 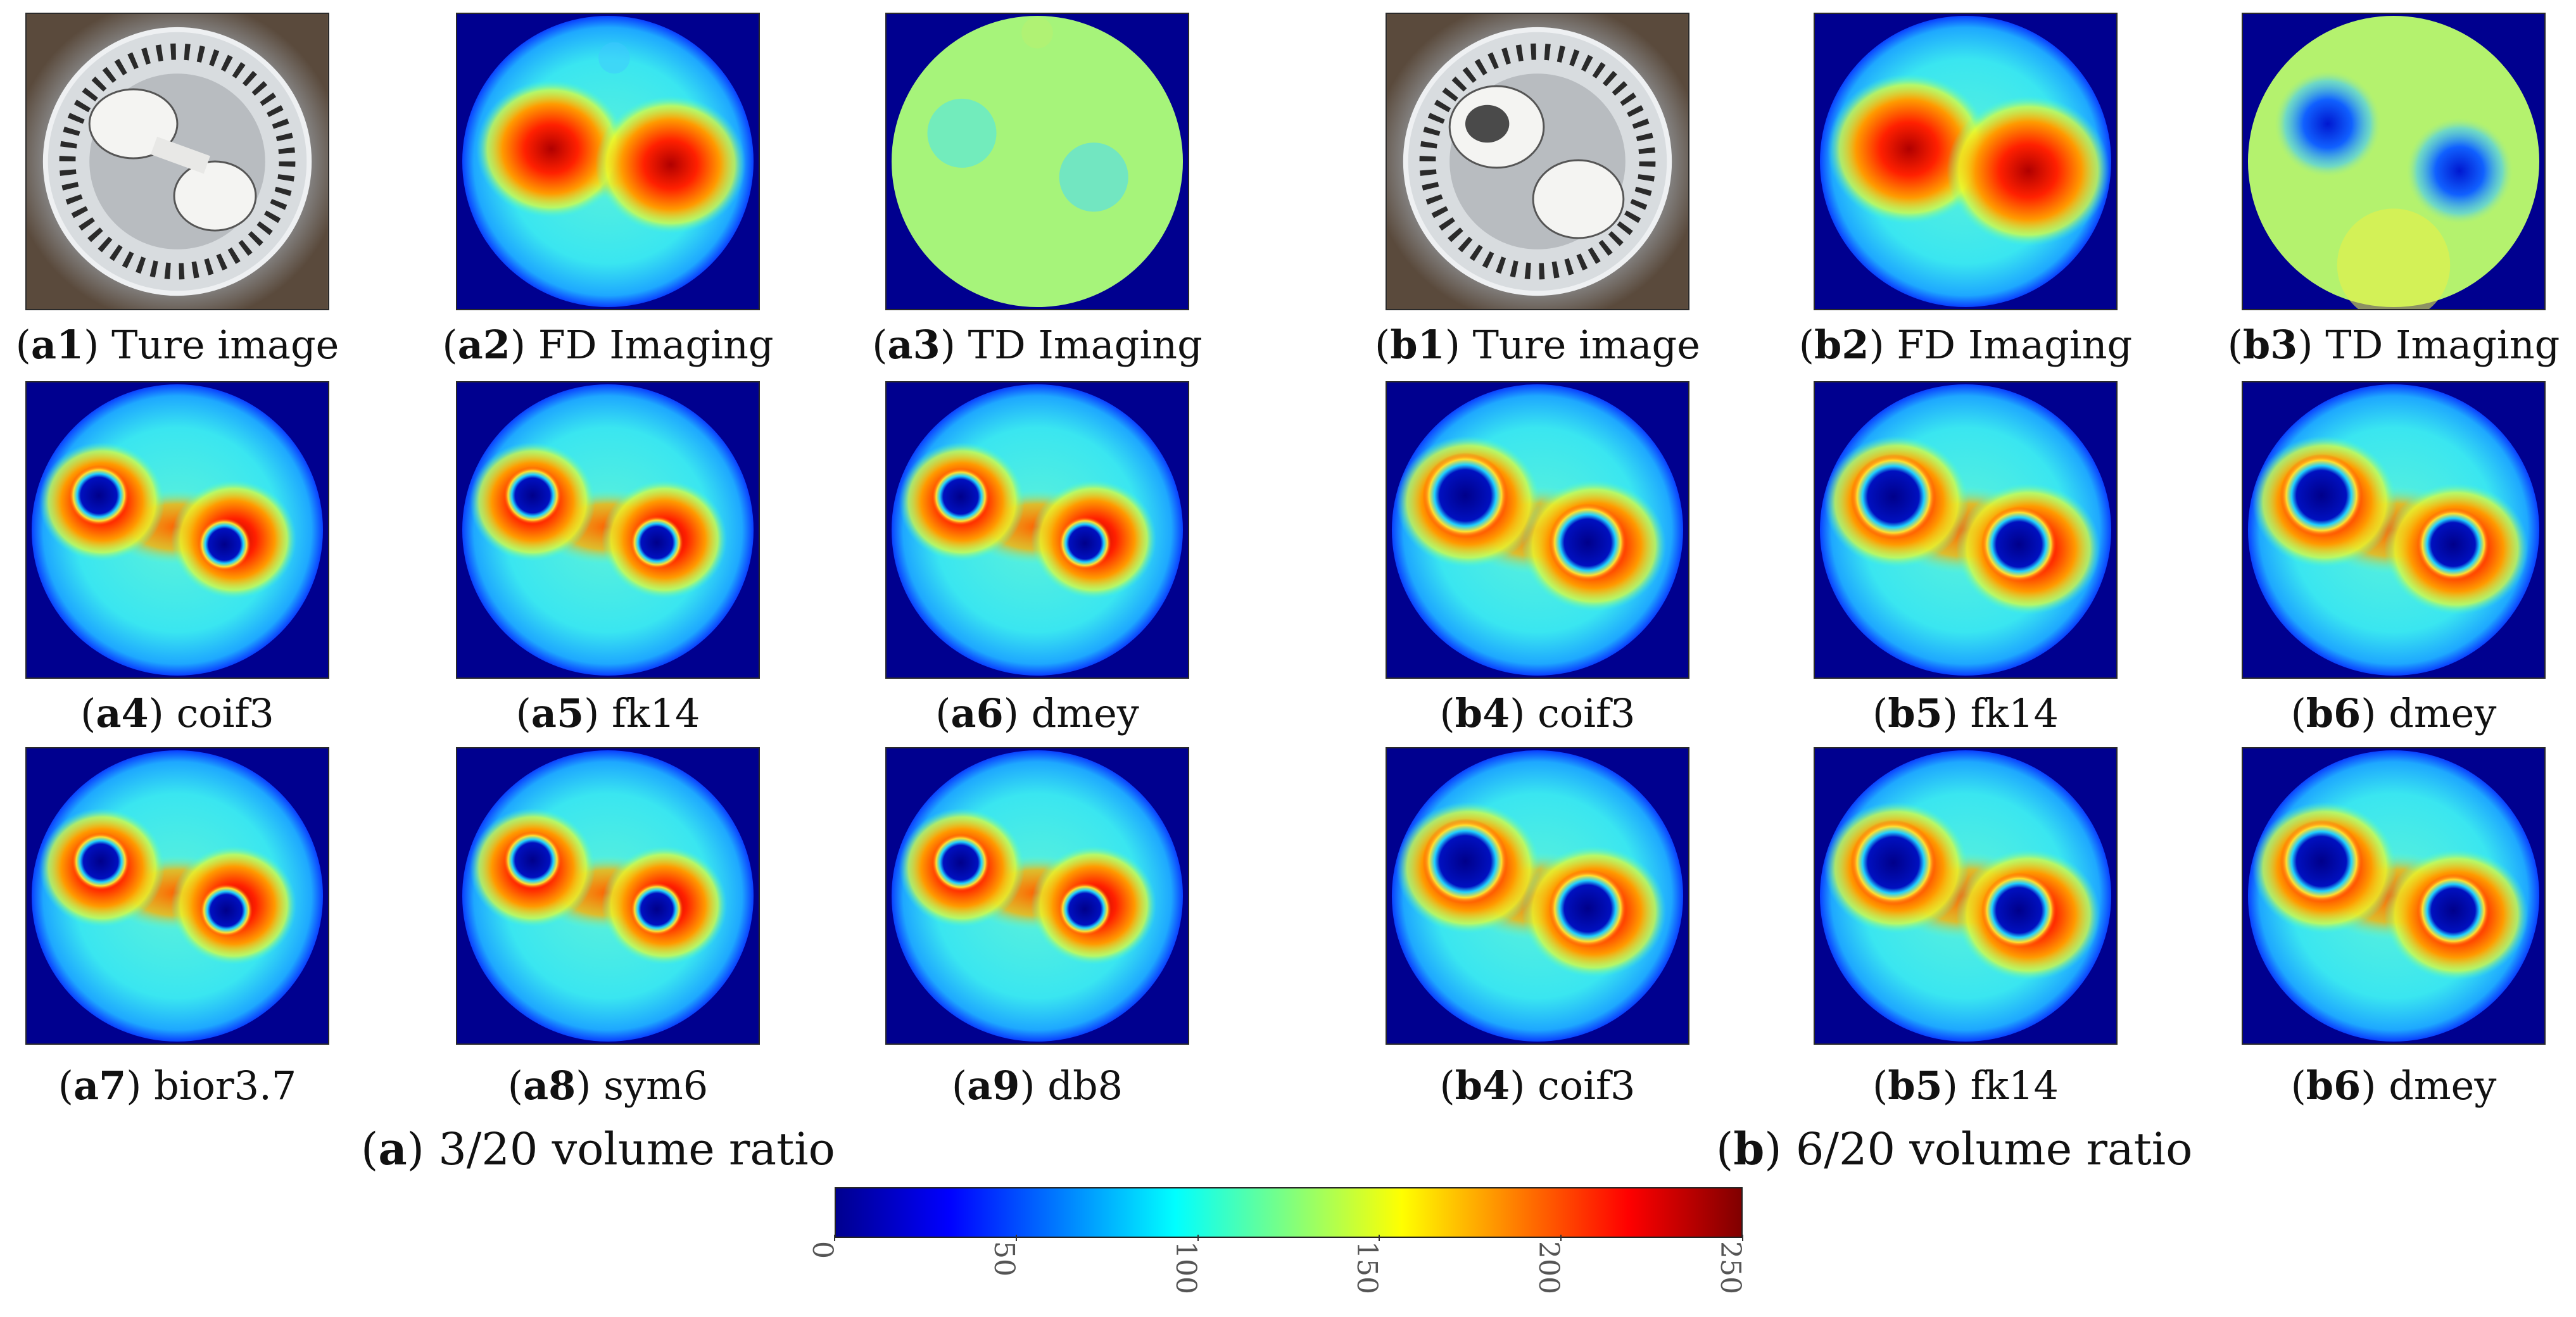 I want to click on caption-b3: (b3) TD Imaging, so click(x=2393, y=345).